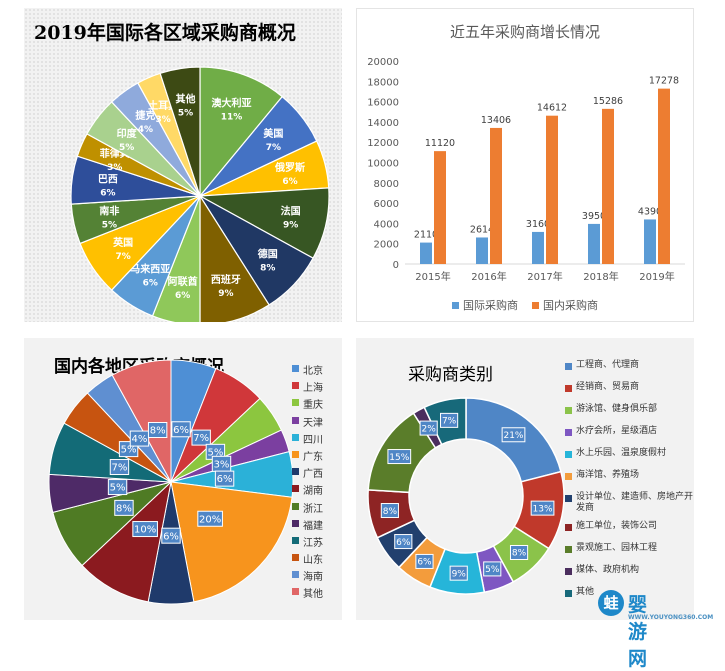 Image resolution: width=725 pixels, height=671 pixels. Describe the element at coordinates (617, 409) in the screenshot. I see `legend-label: 游泳馆、健身俱乐部` at that location.